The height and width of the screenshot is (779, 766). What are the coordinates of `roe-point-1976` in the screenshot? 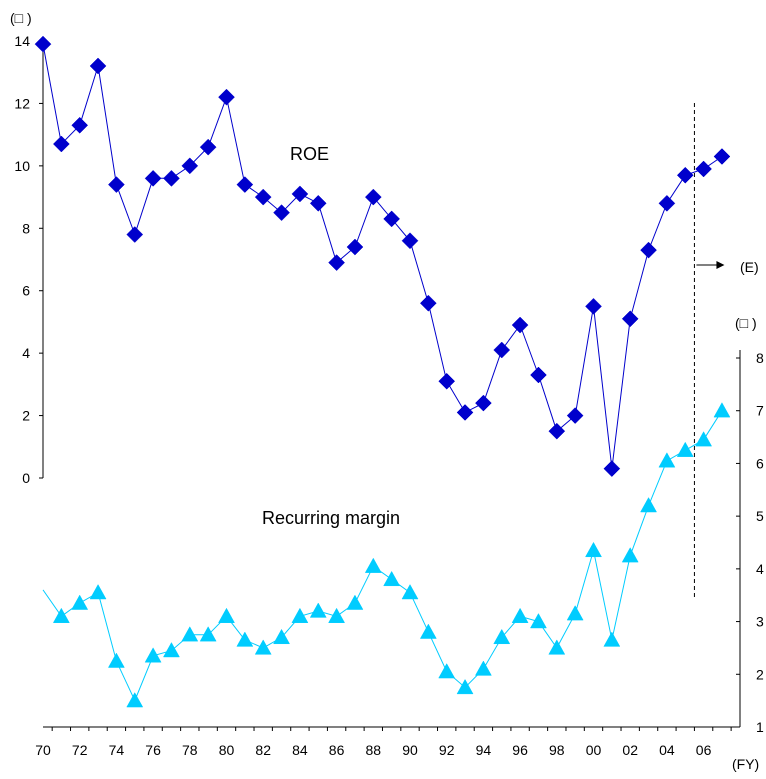 It's located at (153, 178).